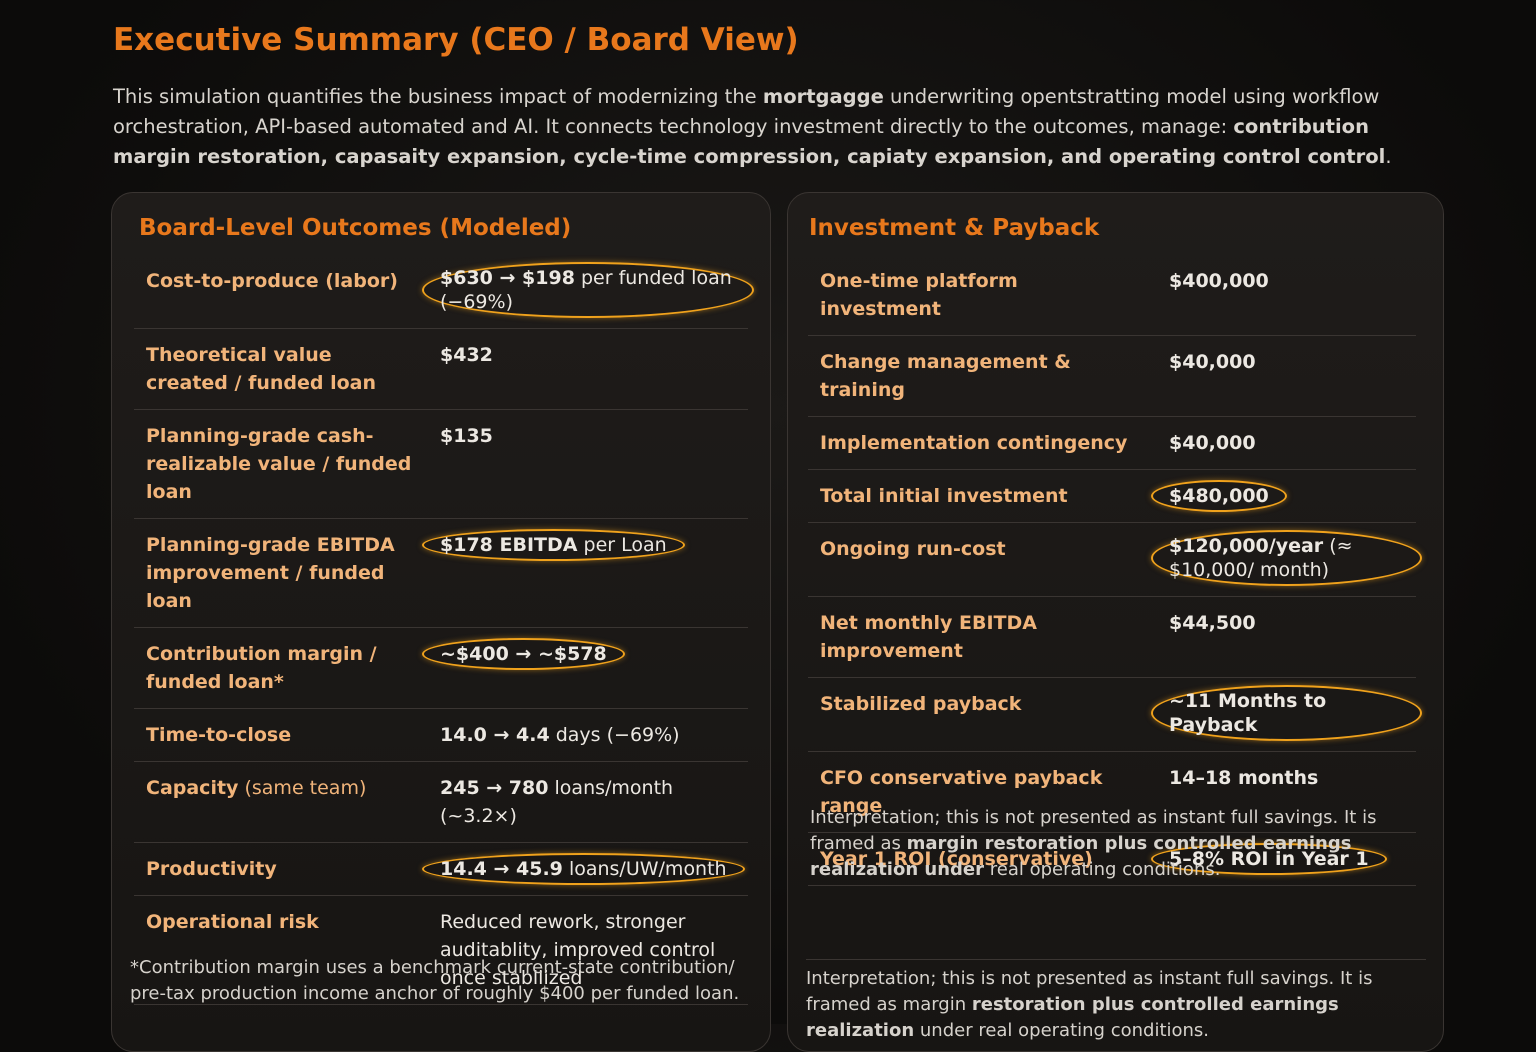 This screenshot has height=1052, width=1536. I want to click on bold-text: $178 EBITDA, so click(509, 545).